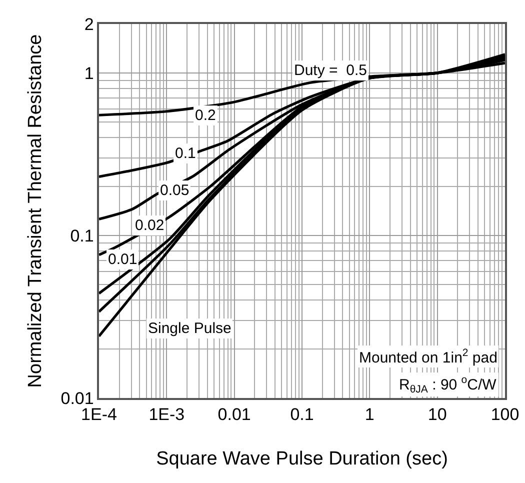 This screenshot has width=525, height=483. What do you see at coordinates (89, 73) in the screenshot?
I see `y-tick-label: 1` at bounding box center [89, 73].